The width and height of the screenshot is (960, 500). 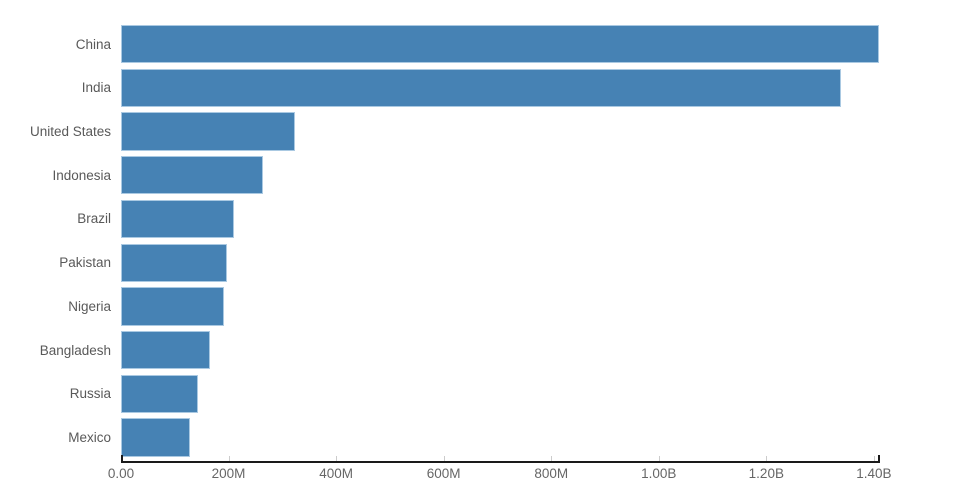 I want to click on x-tick-label: 400M, so click(x=336, y=473).